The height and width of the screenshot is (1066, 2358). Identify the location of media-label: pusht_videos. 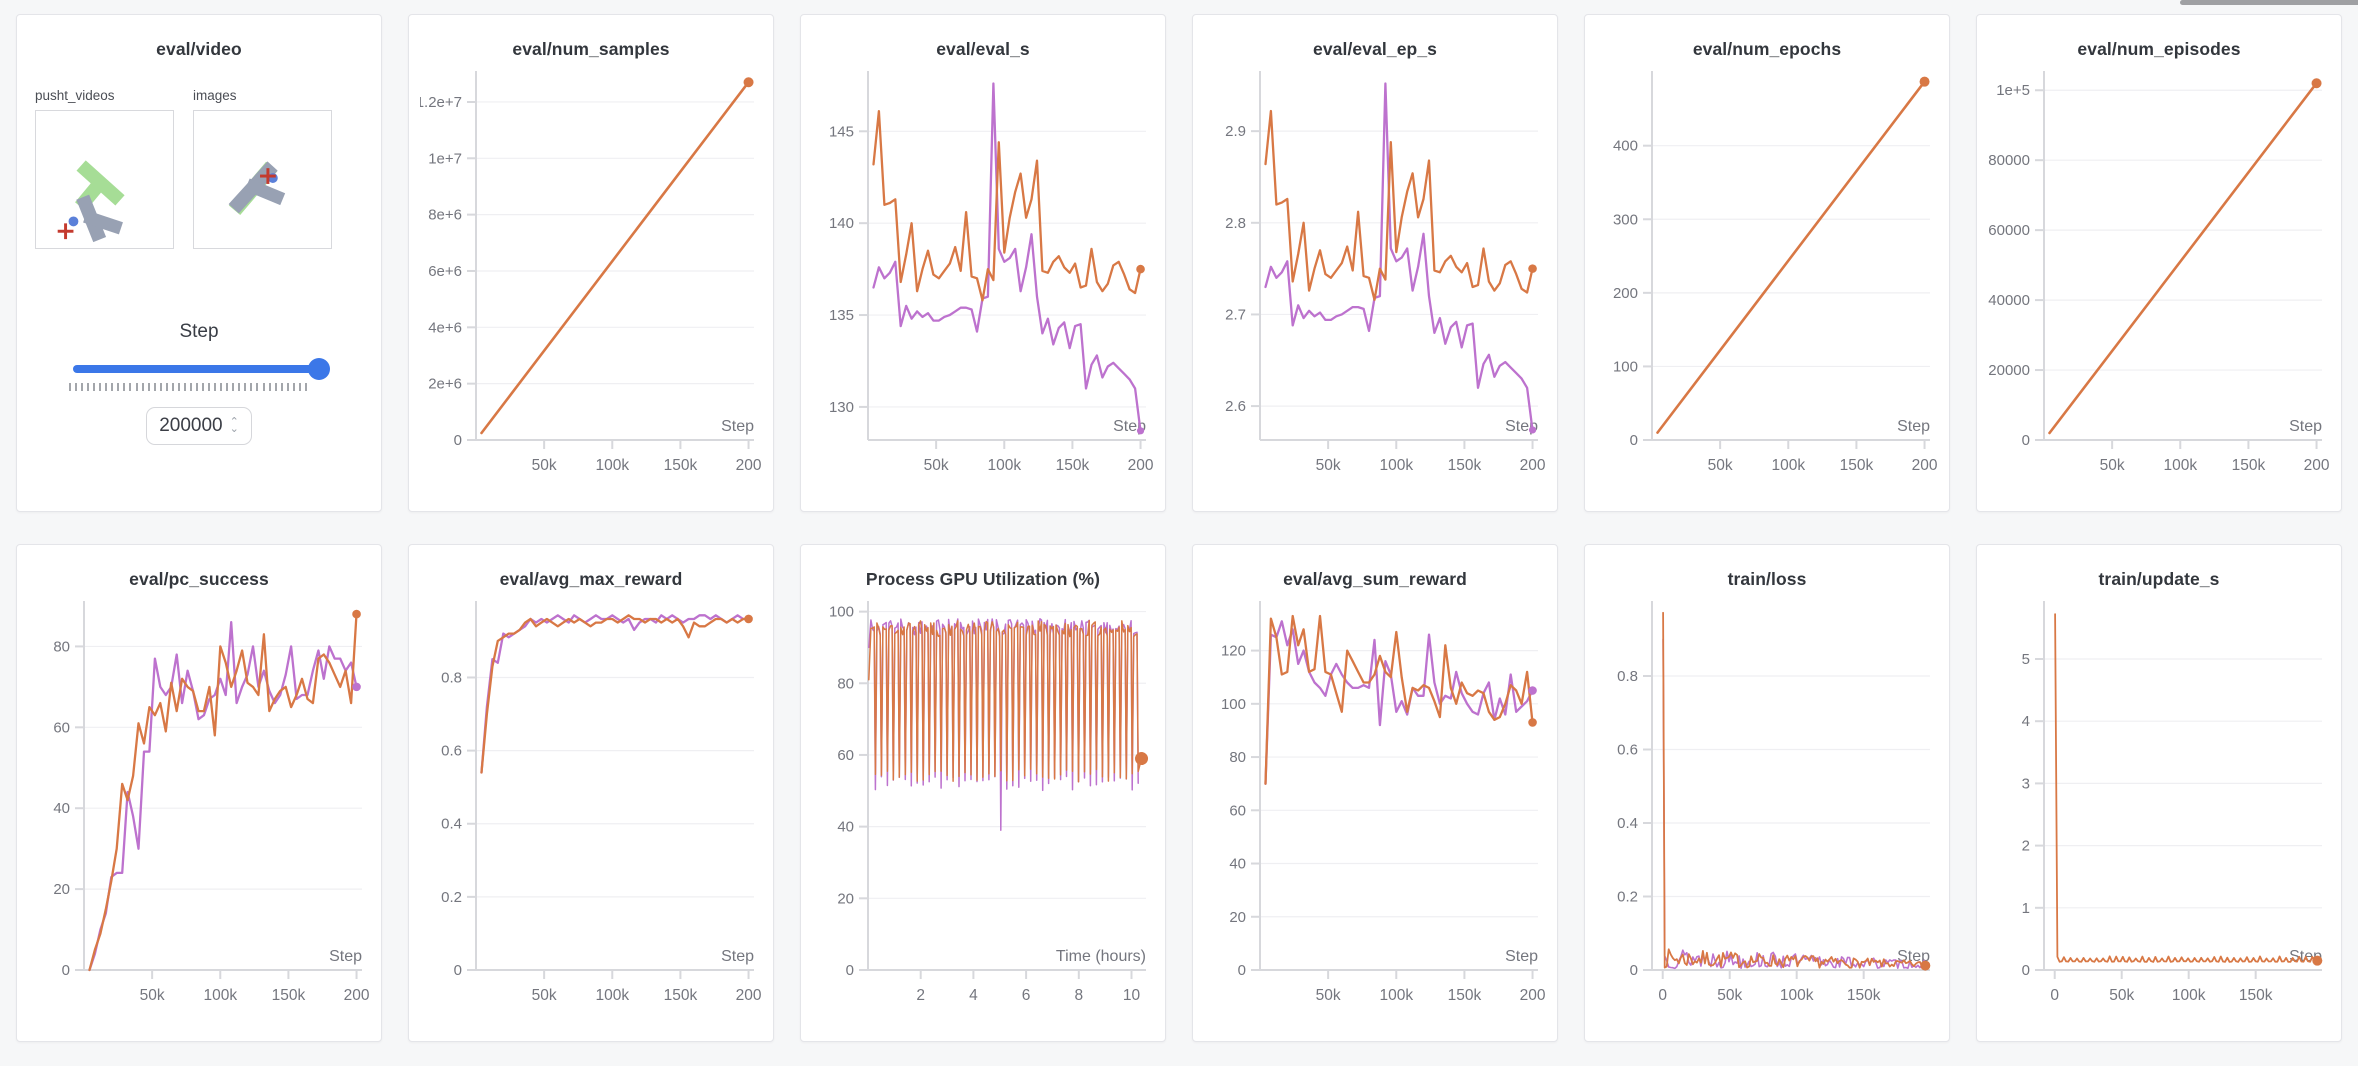
(75, 95).